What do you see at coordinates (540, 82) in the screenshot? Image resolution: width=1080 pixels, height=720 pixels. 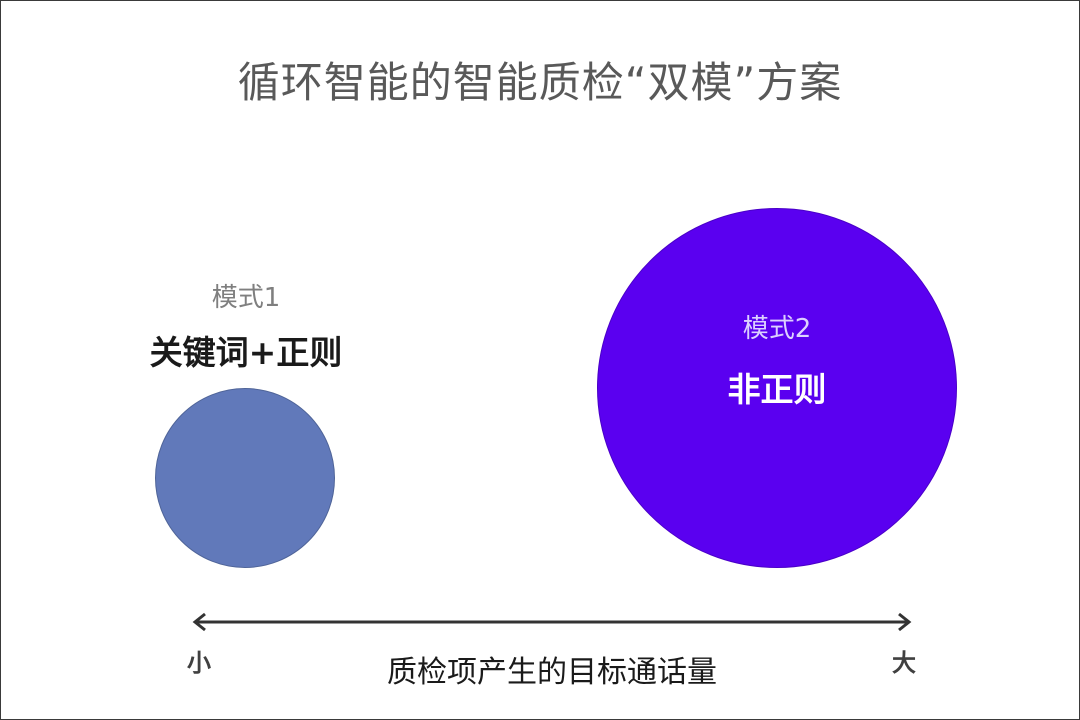 I see `slide-title: 循环智能的智能质检“双模”方案` at bounding box center [540, 82].